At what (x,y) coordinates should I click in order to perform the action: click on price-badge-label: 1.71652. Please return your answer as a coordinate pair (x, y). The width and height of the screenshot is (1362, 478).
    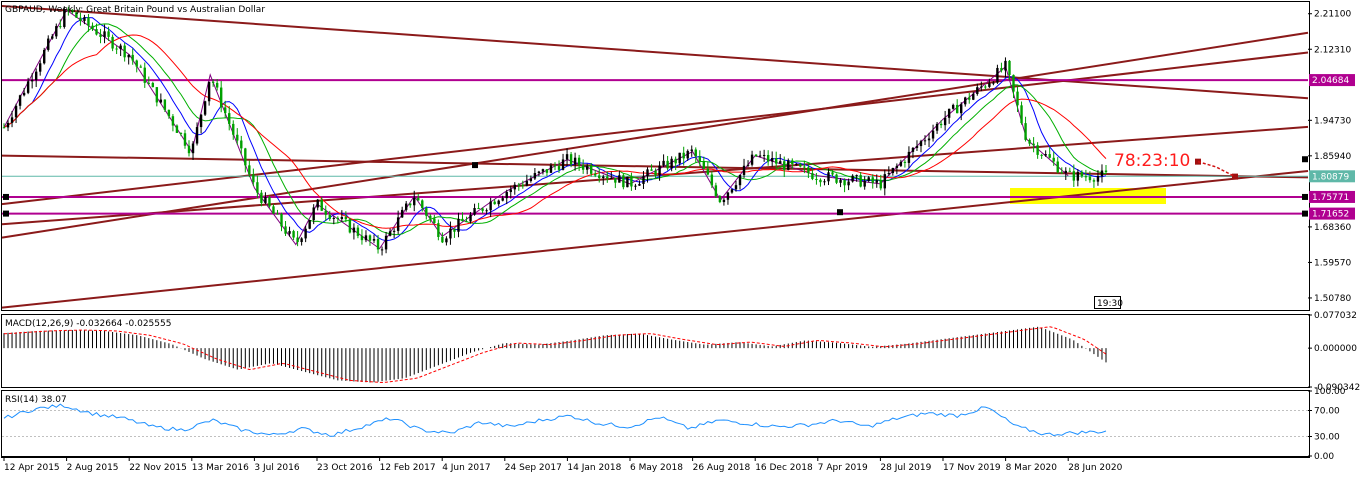
    Looking at the image, I should click on (1330, 215).